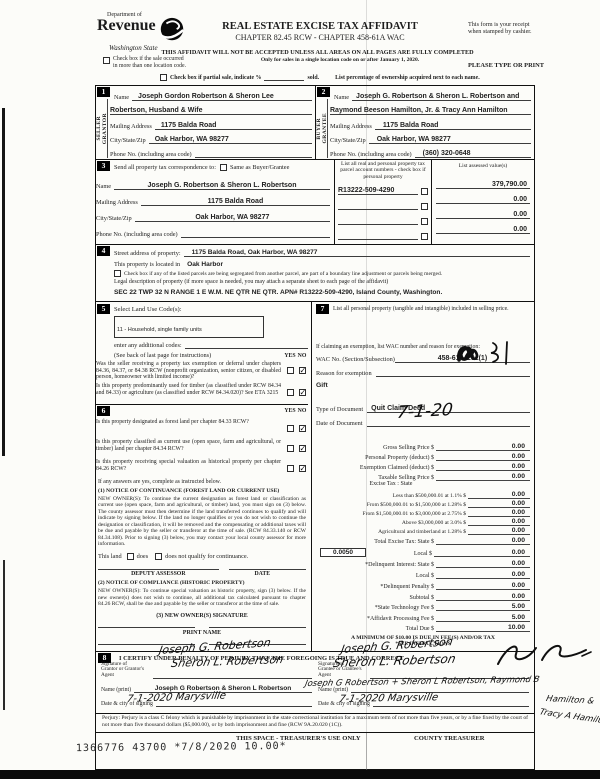 The width and height of the screenshot is (600, 779). I want to click on partial-sale-percent-field, so click(284, 80).